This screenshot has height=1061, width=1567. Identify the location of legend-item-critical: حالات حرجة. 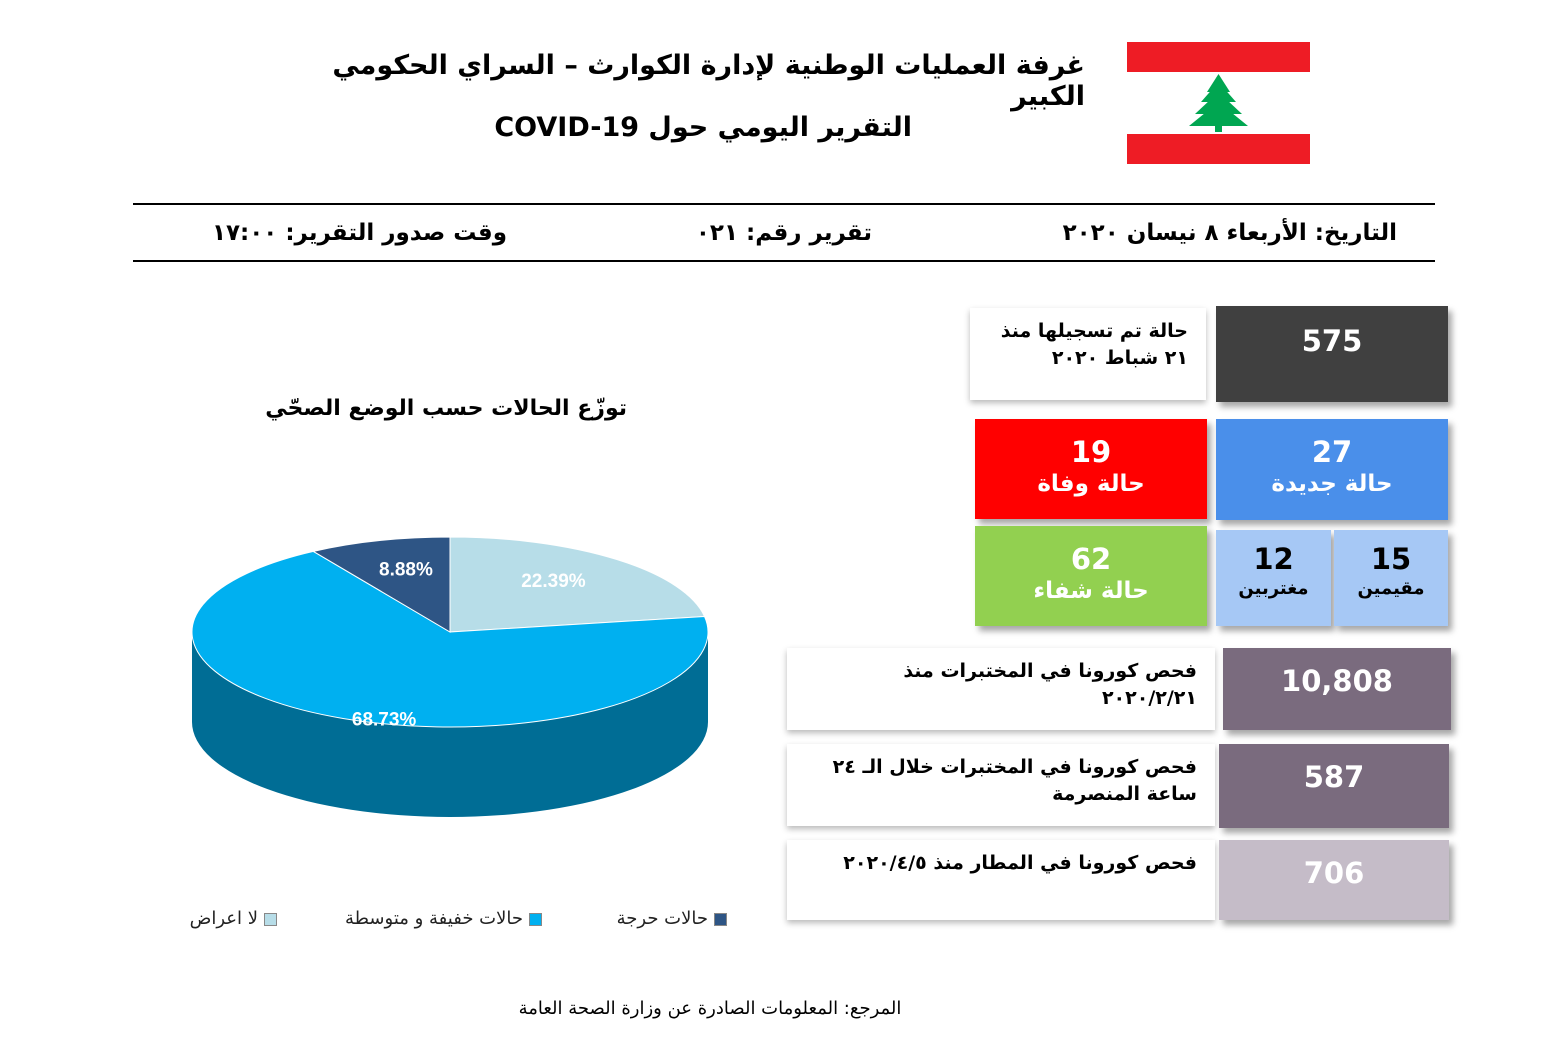
(672, 918).